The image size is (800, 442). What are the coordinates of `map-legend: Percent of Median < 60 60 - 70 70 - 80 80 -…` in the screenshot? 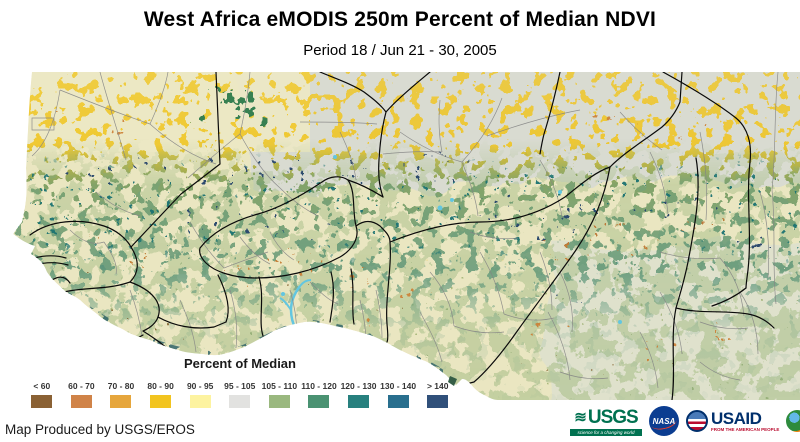 It's located at (240, 382).